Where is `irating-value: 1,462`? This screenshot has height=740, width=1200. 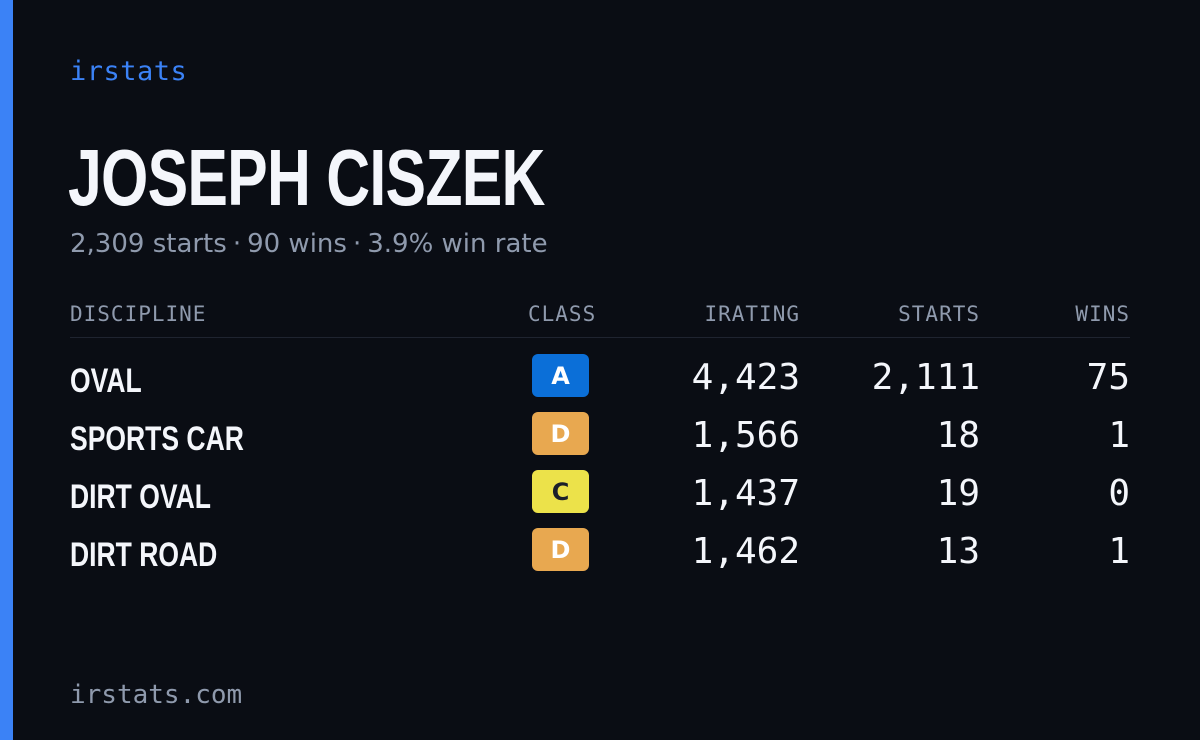 irating-value: 1,462 is located at coordinates (745, 551).